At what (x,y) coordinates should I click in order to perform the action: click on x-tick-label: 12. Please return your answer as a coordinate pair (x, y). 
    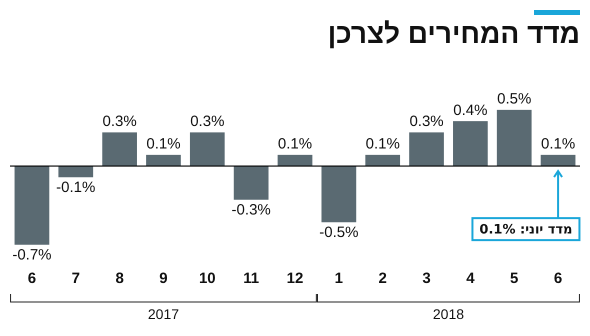
    Looking at the image, I should click on (295, 279).